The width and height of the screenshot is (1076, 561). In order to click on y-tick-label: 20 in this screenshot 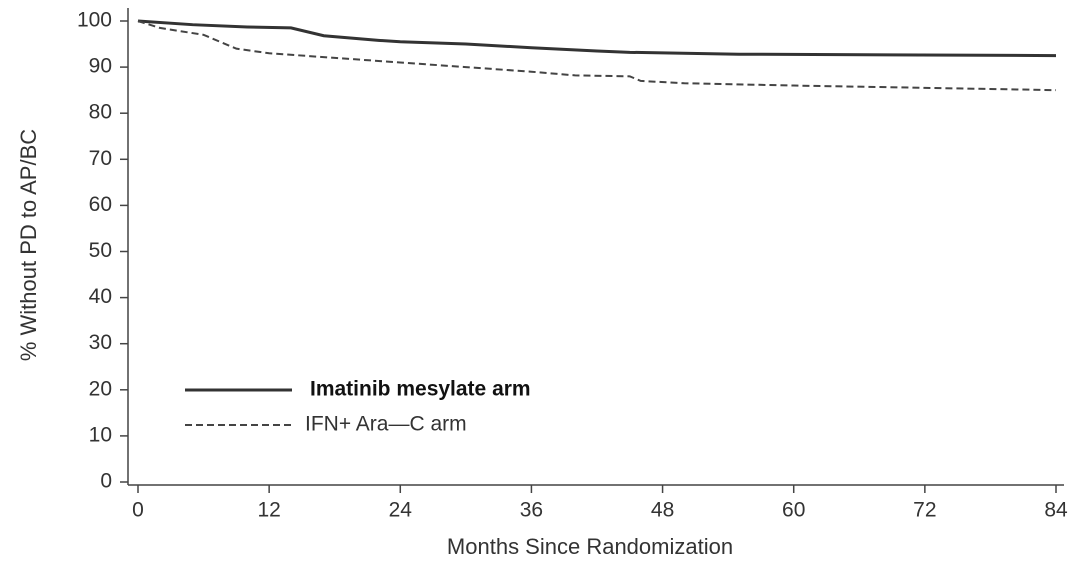, I will do `click(100, 388)`.